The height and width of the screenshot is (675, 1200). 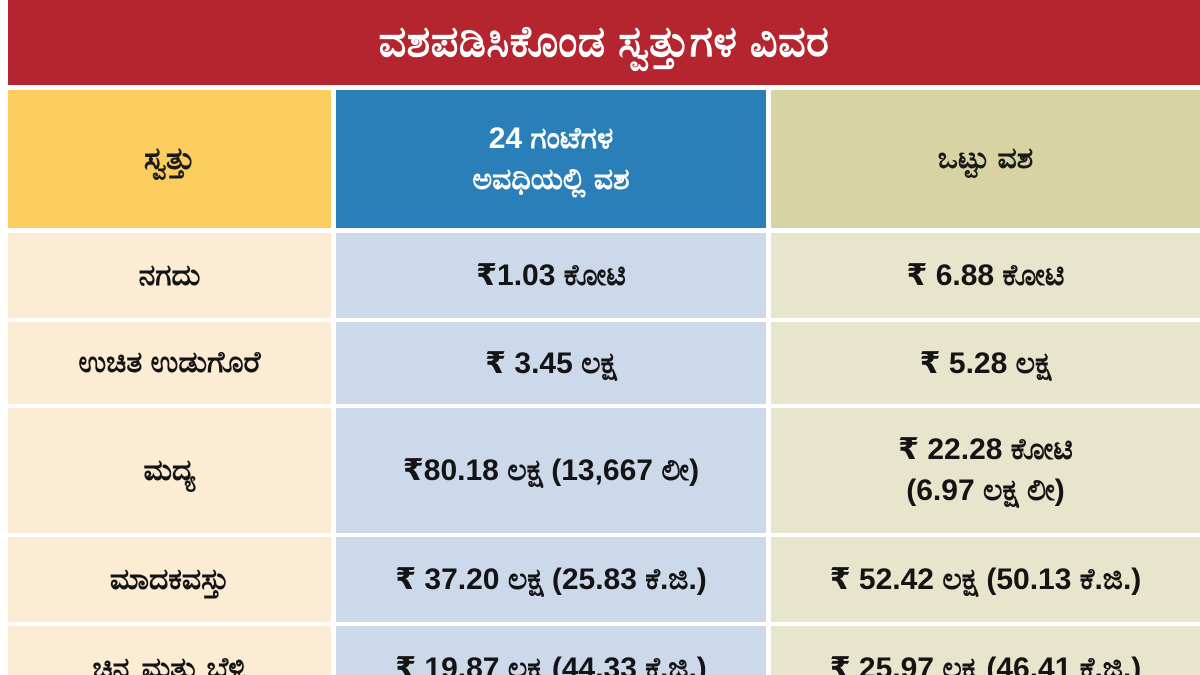 What do you see at coordinates (169, 650) in the screenshot?
I see `cell-asset: ಚಿನ್ನ ಮತ್ತು ಬೆಳ್ಳಿ` at bounding box center [169, 650].